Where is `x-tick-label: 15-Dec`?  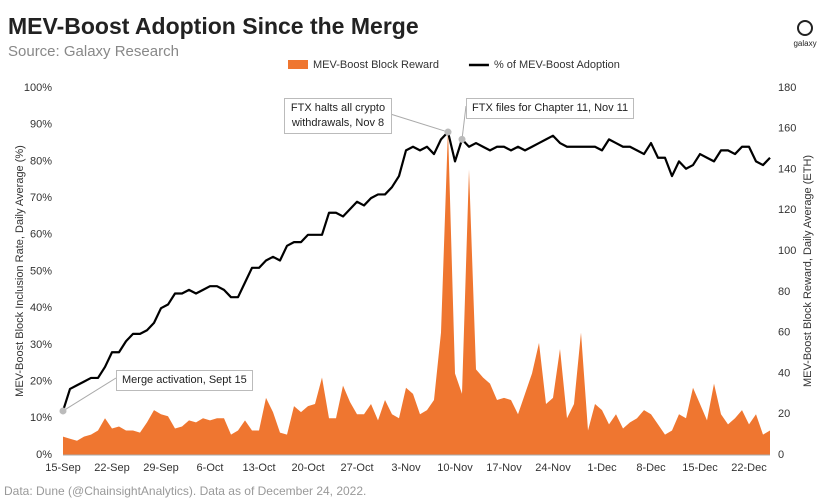
x-tick-label: 15-Dec is located at coordinates (700, 468).